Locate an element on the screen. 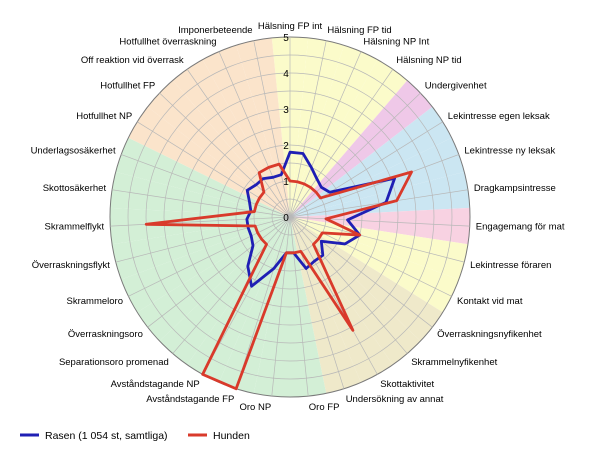  tick-label: 0 is located at coordinates (286, 218).